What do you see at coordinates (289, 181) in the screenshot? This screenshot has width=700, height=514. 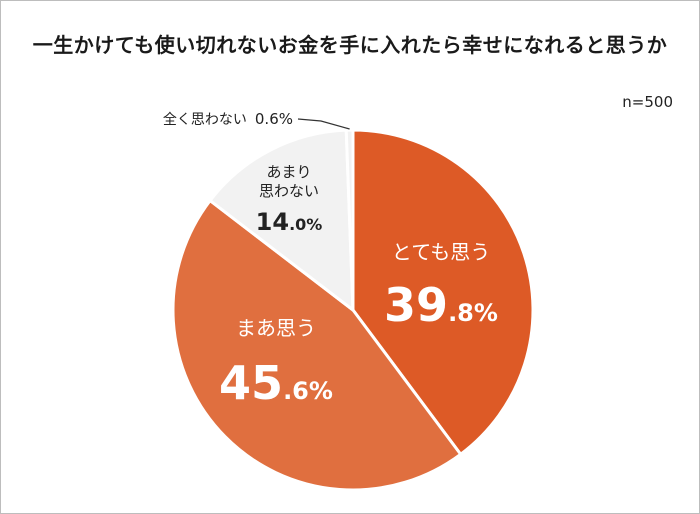 I see `slice-label-2: あまり思わない` at bounding box center [289, 181].